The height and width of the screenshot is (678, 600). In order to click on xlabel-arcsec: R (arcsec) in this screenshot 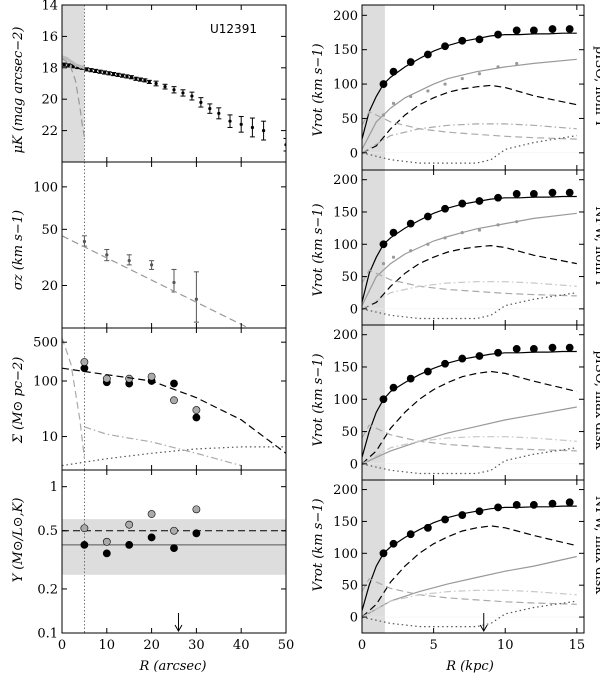, I will do `click(173, 666)`.